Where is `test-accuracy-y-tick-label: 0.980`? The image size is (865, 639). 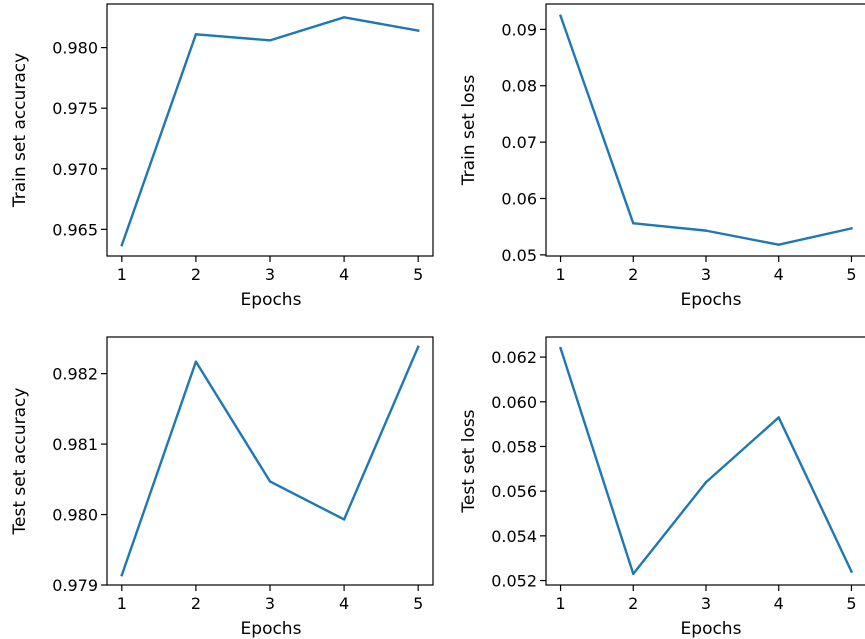
test-accuracy-y-tick-label: 0.980 is located at coordinates (75, 515).